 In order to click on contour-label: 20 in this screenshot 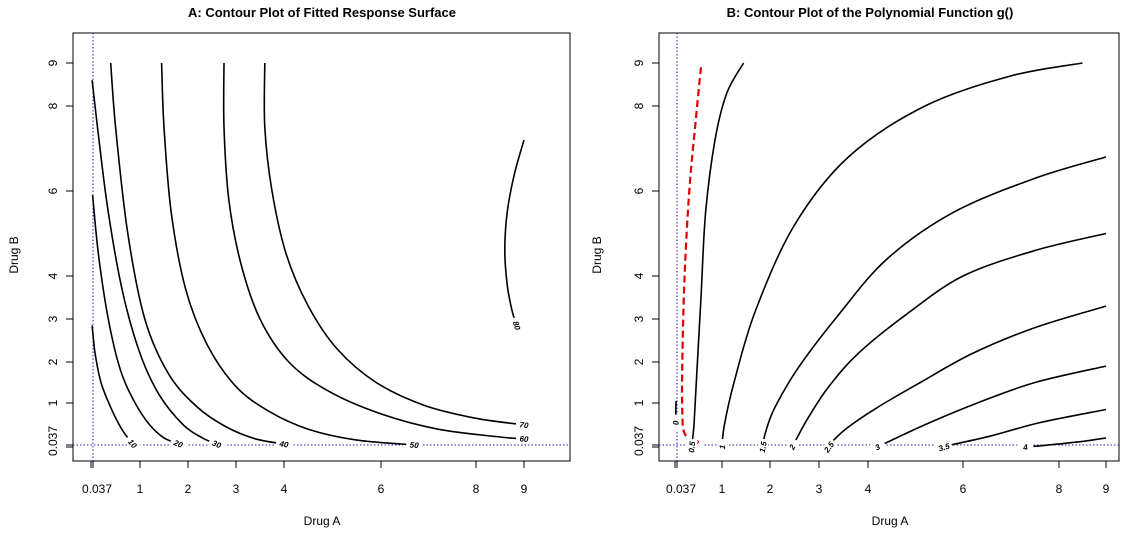, I will do `click(177, 444)`.